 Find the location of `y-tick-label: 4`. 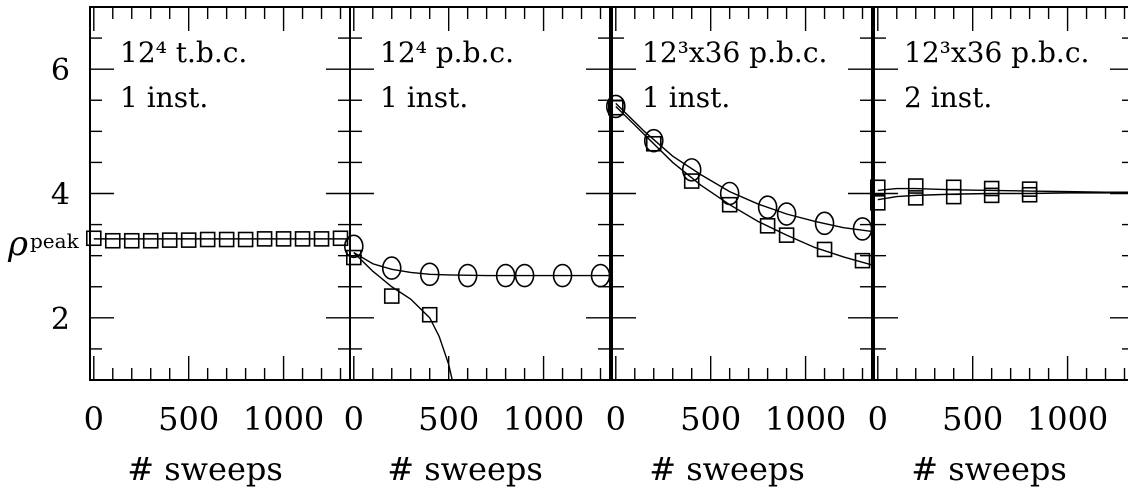

y-tick-label: 4 is located at coordinates (60, 195).